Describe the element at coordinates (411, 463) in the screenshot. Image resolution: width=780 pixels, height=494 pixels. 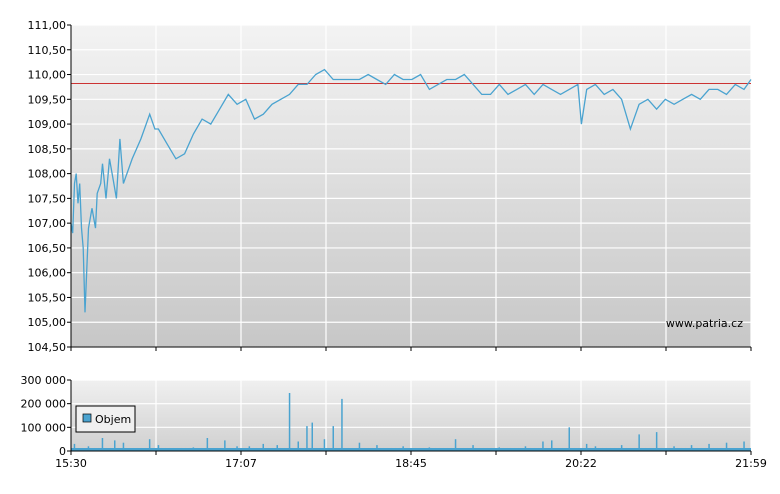
I see `x-tick-label: 18:45` at that location.